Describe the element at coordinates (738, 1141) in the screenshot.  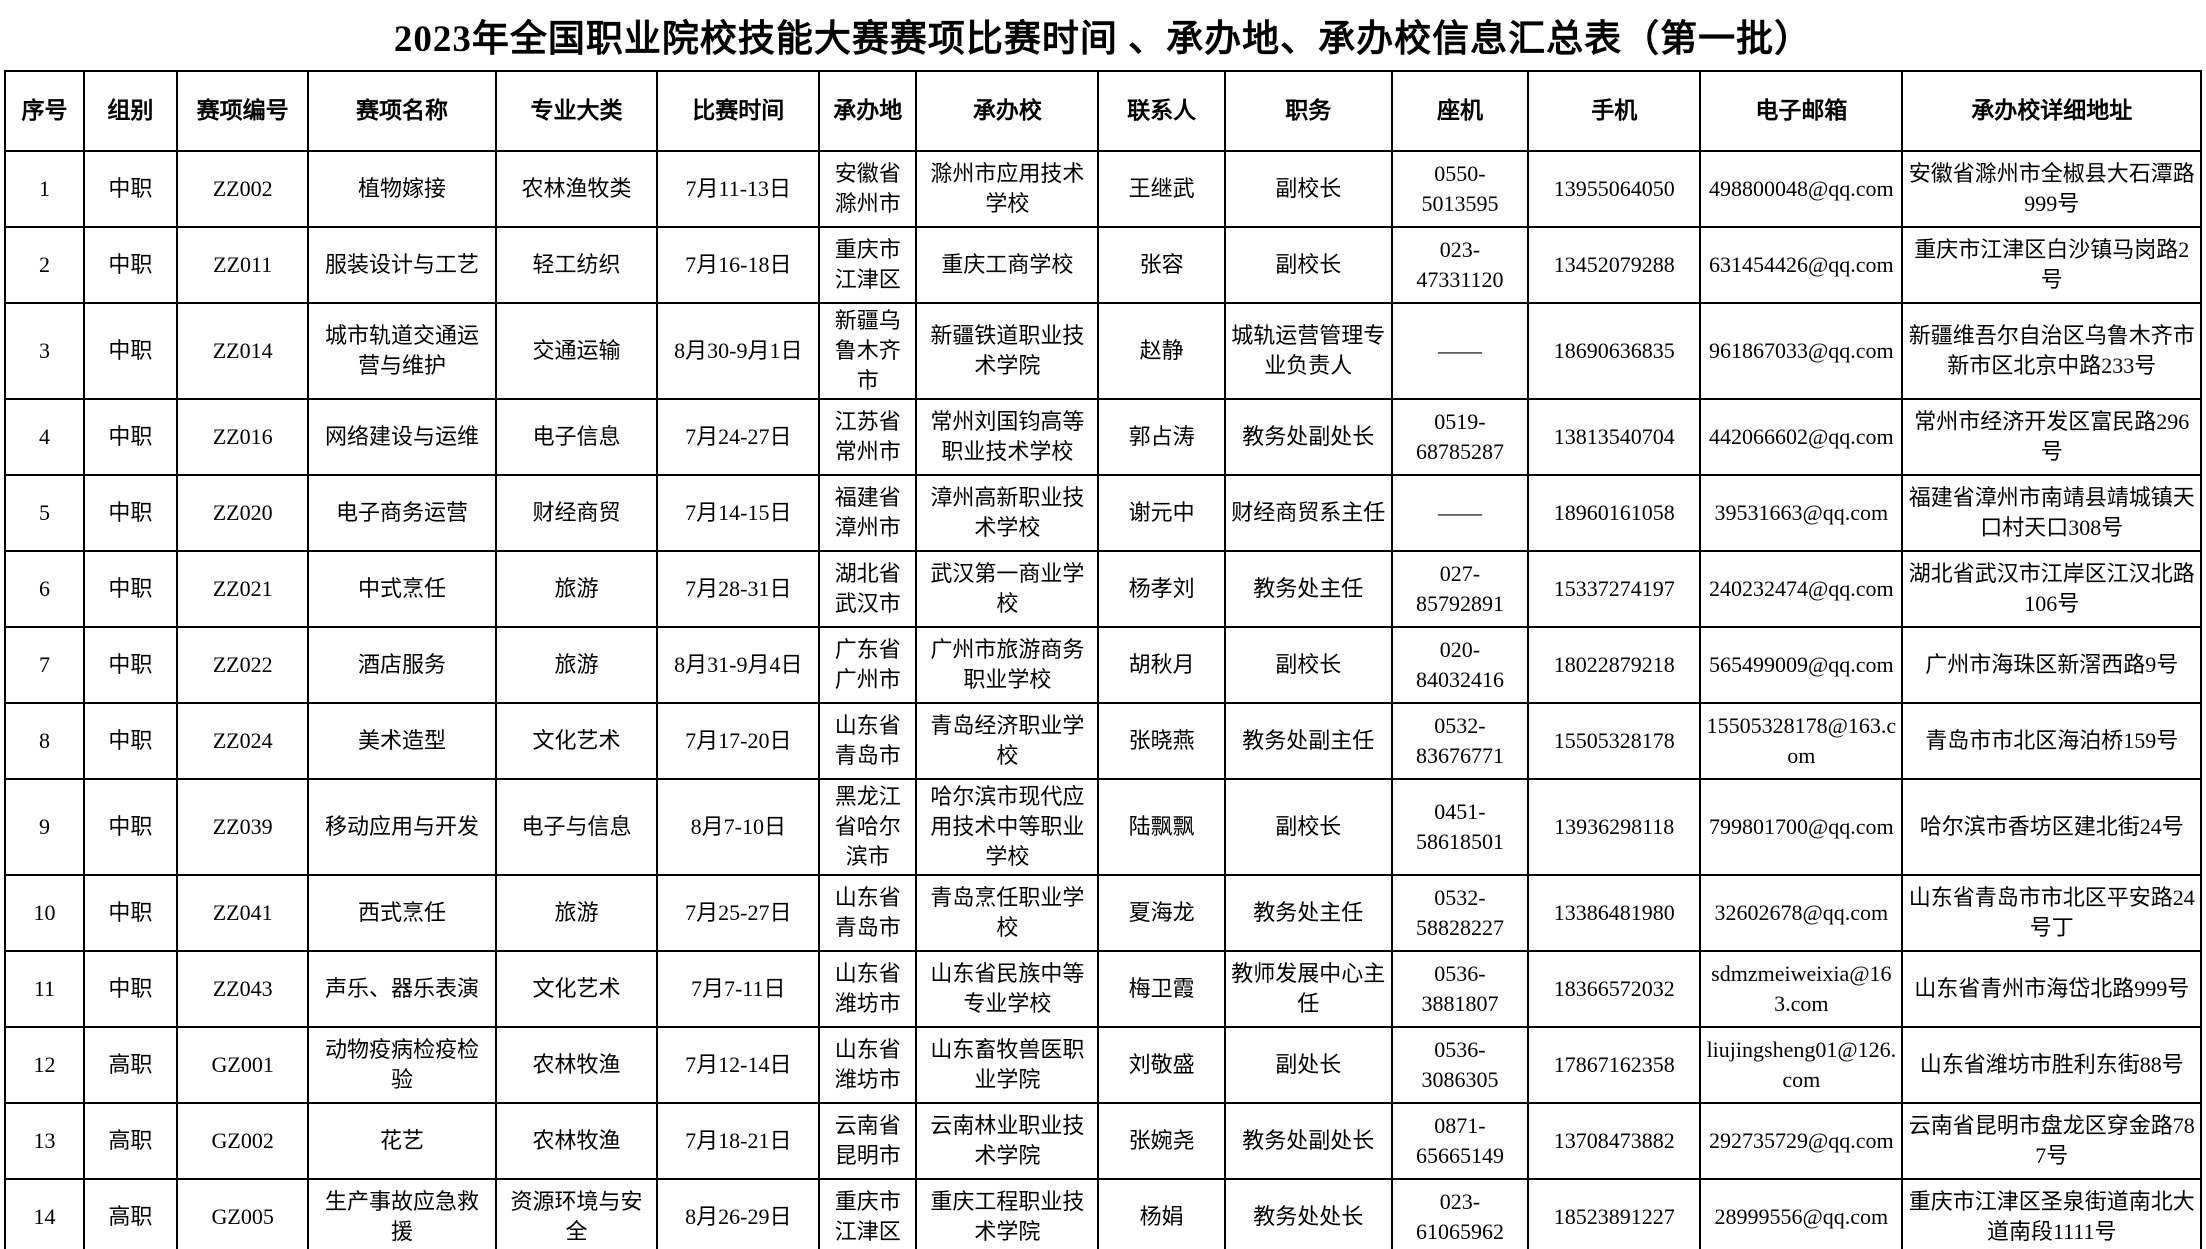
I see `cell-bisai_shijian: 7月18-21日` at that location.